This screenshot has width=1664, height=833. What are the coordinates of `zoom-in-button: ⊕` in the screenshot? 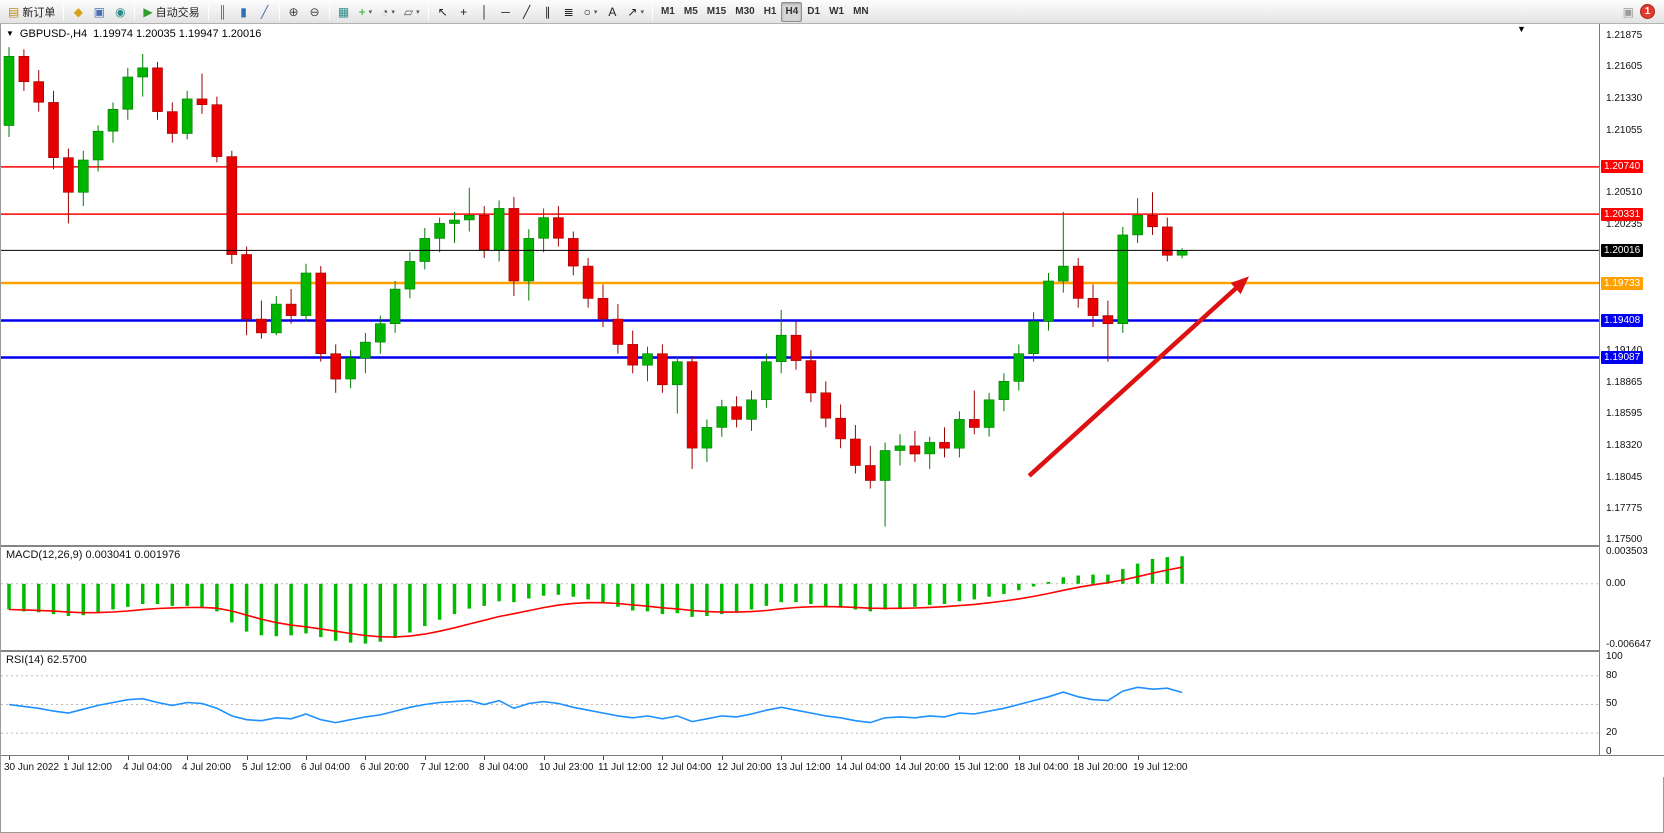 It's located at (294, 12).